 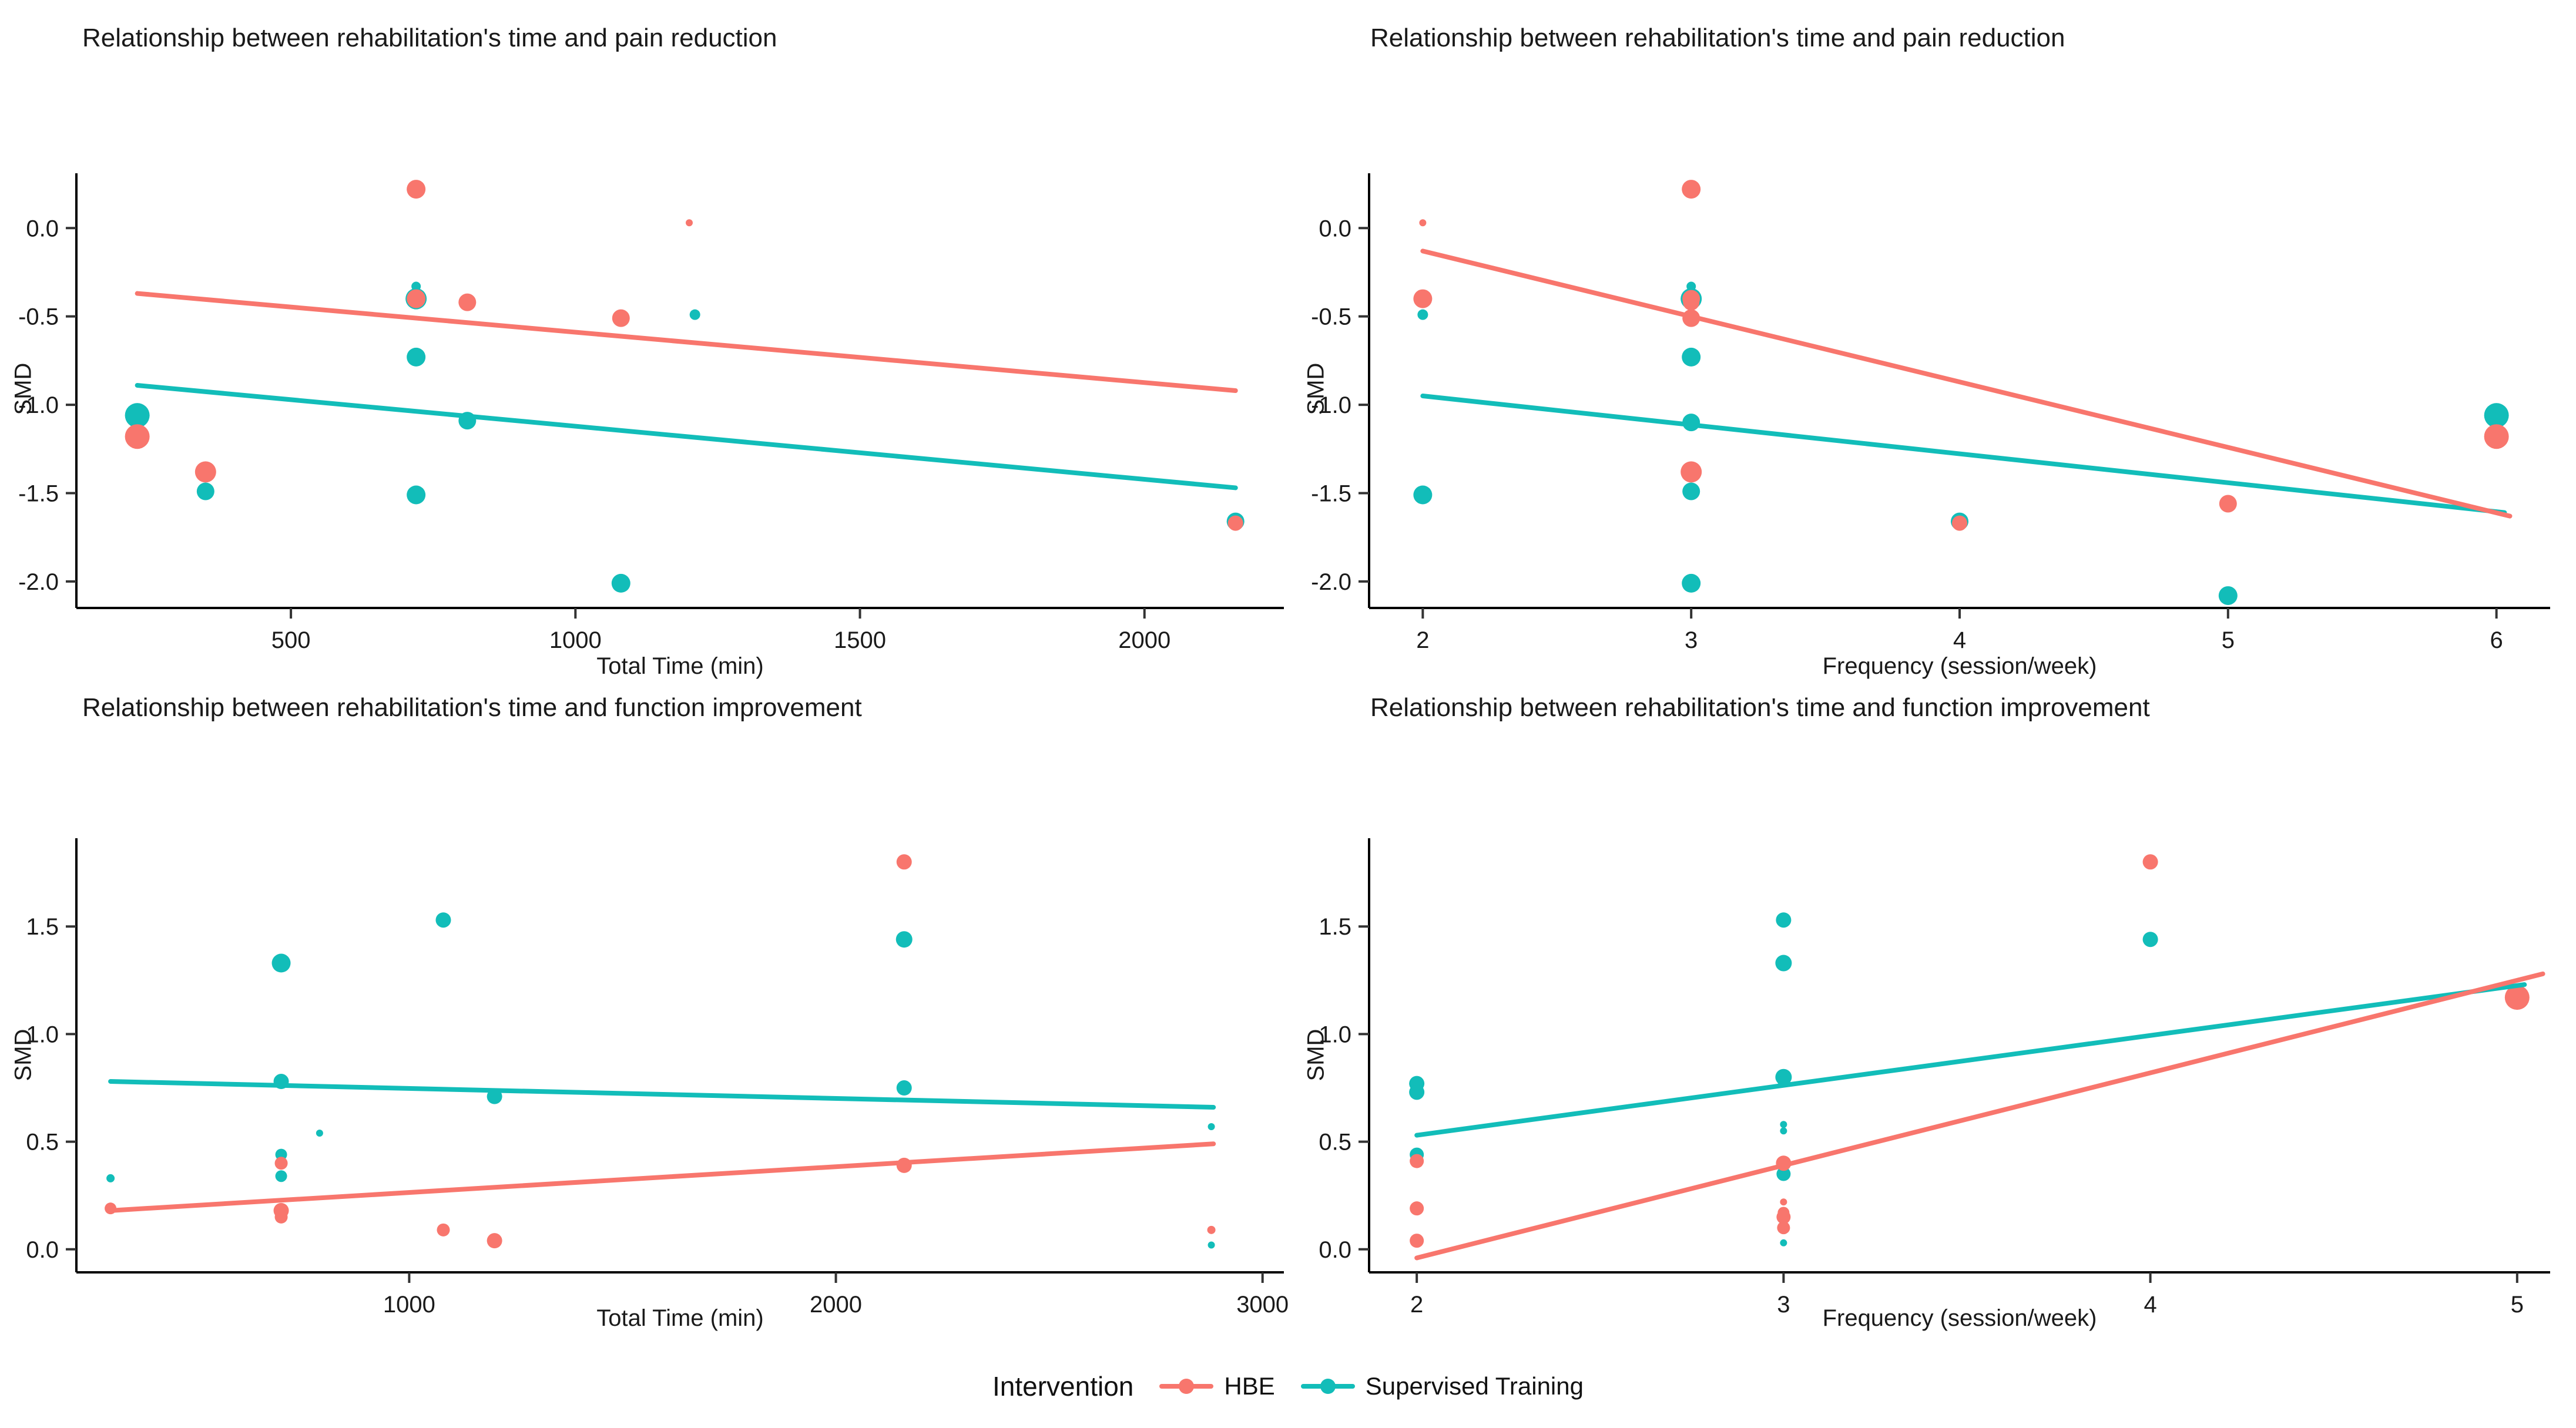 I want to click on legend-item-label: Supervised Training, so click(x=1474, y=1386).